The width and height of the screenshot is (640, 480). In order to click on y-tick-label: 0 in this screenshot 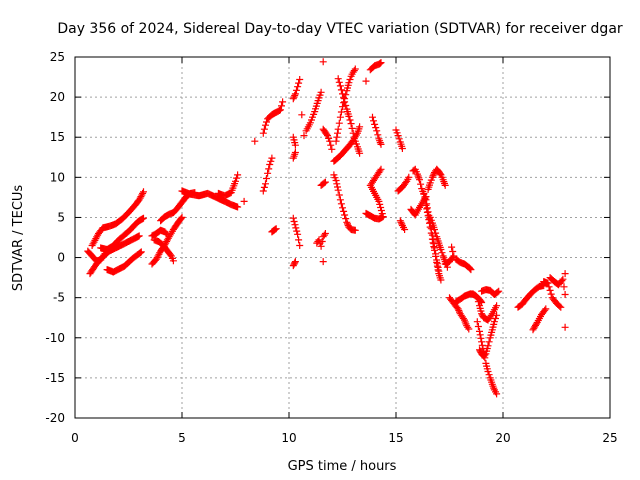, I will do `click(61, 258)`.